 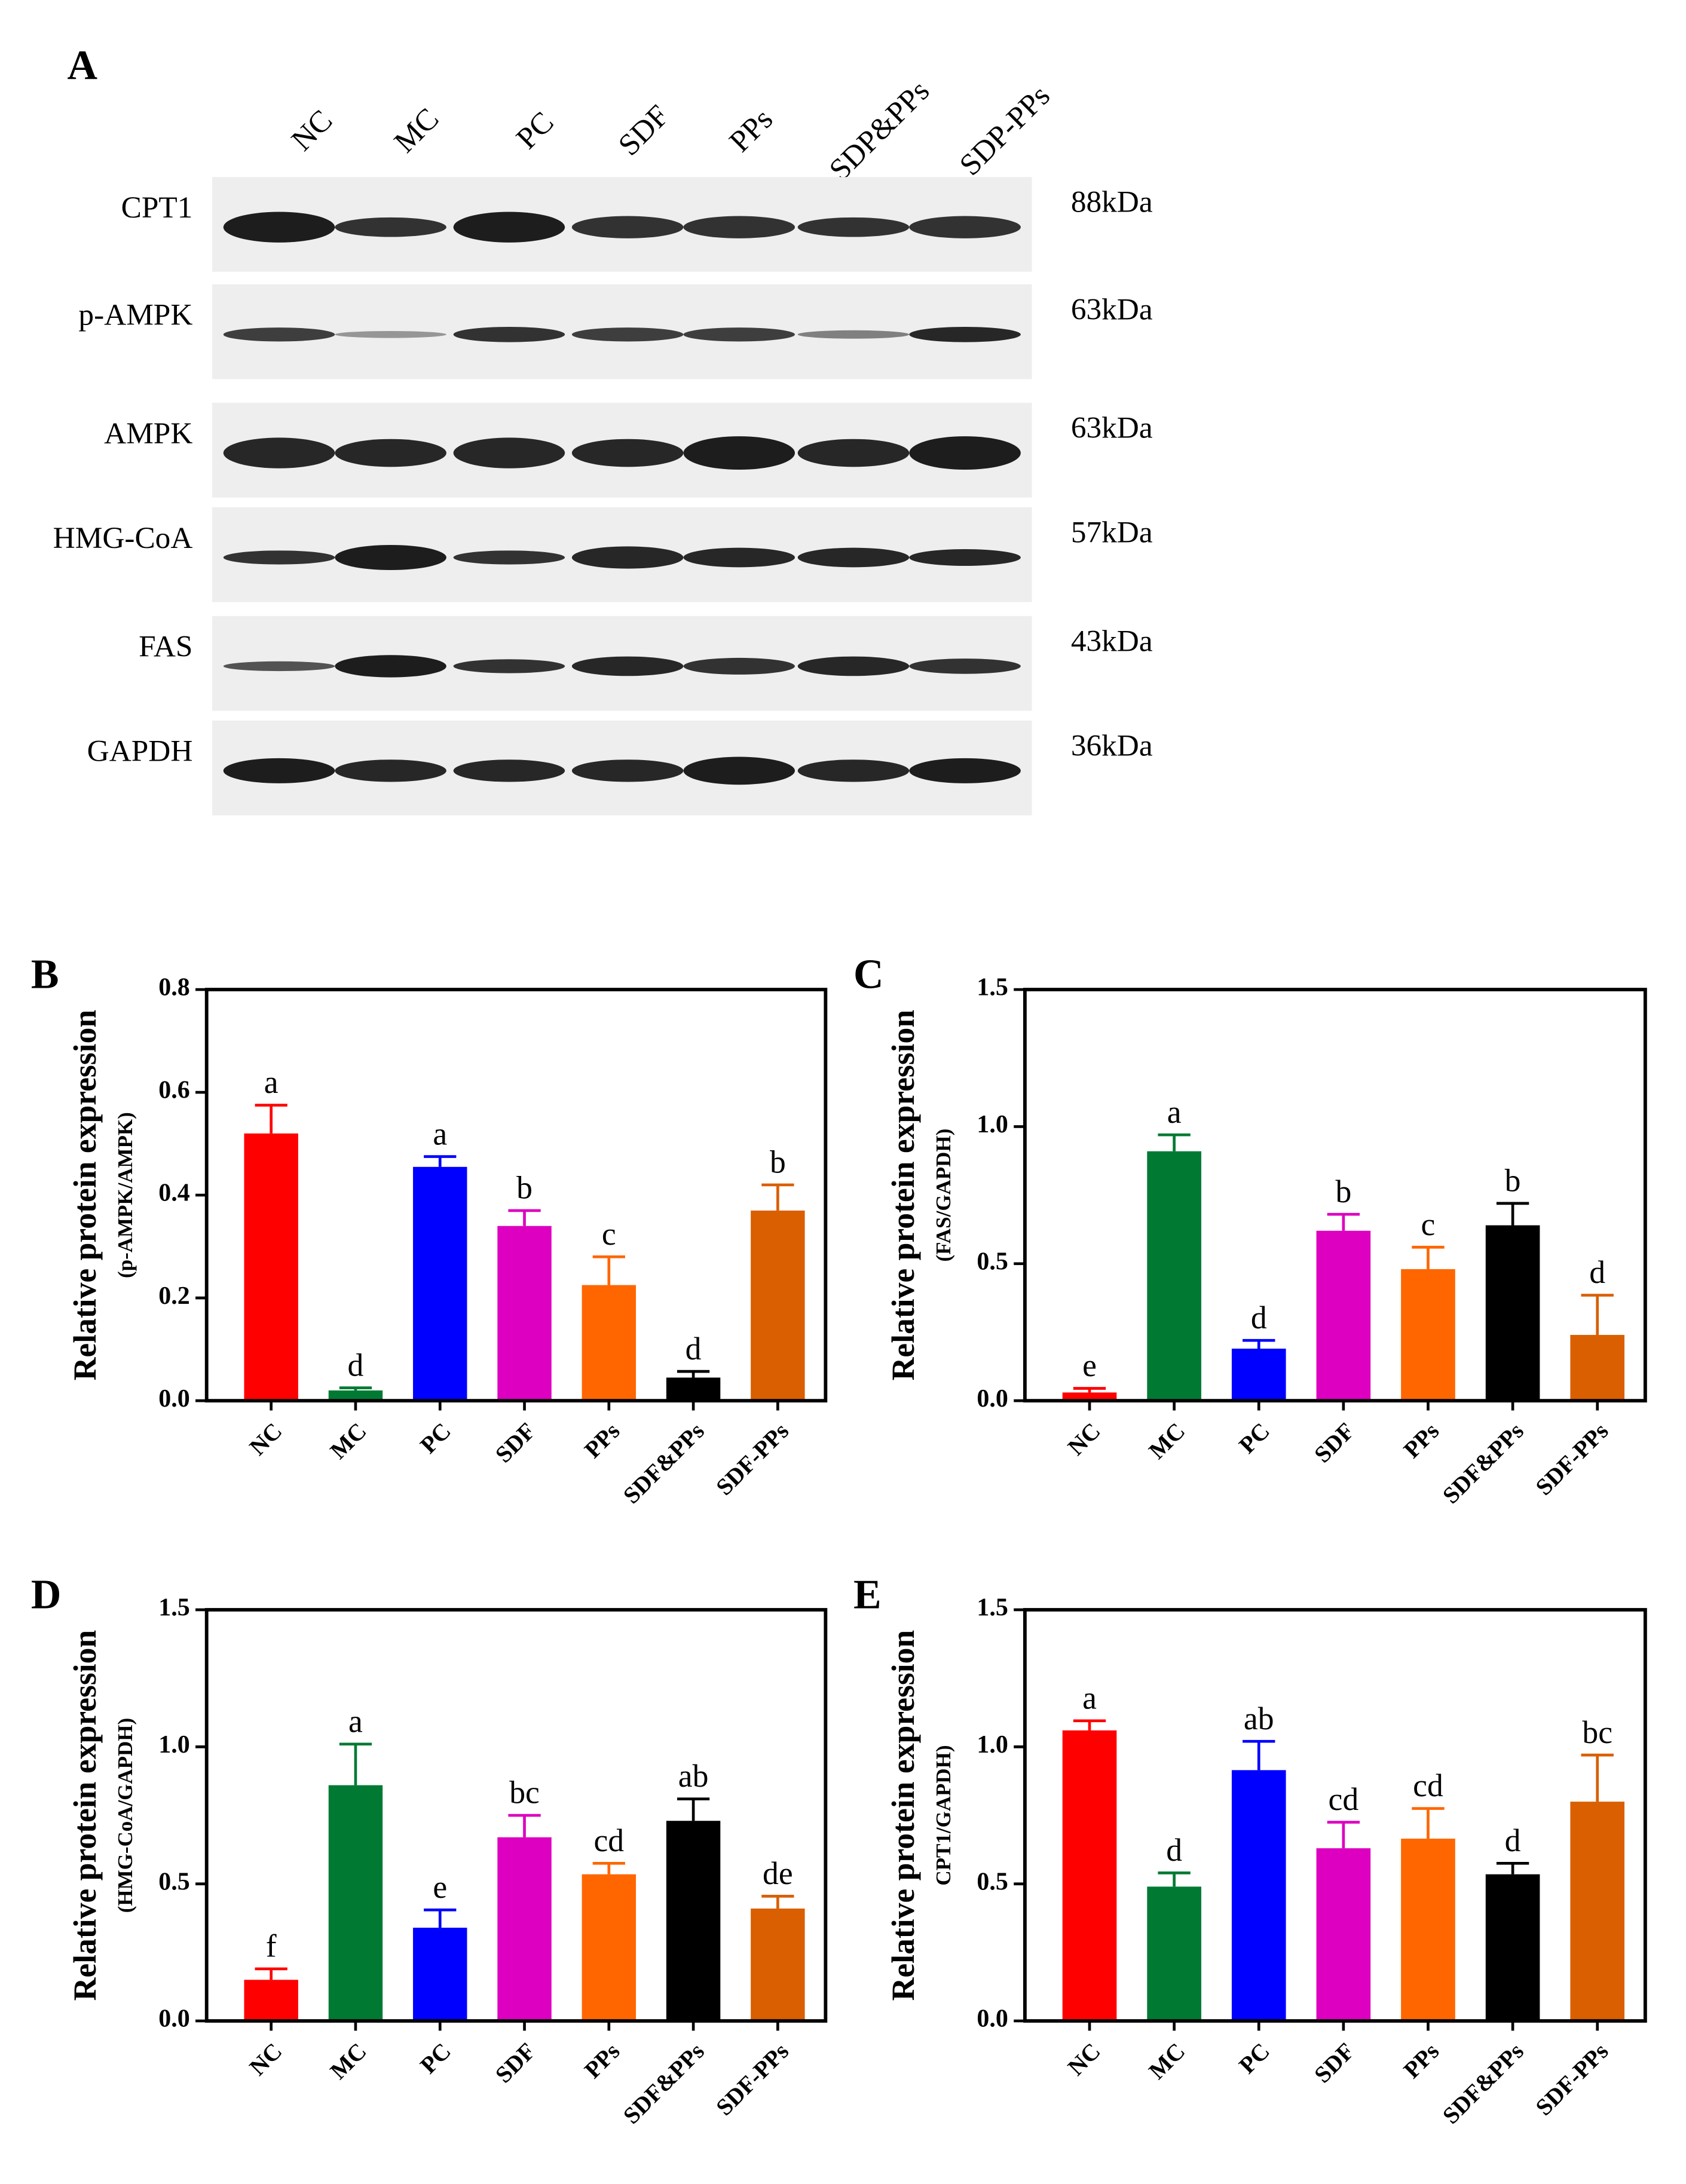 What do you see at coordinates (272, 1946) in the screenshot?
I see `significance-letter: f` at bounding box center [272, 1946].